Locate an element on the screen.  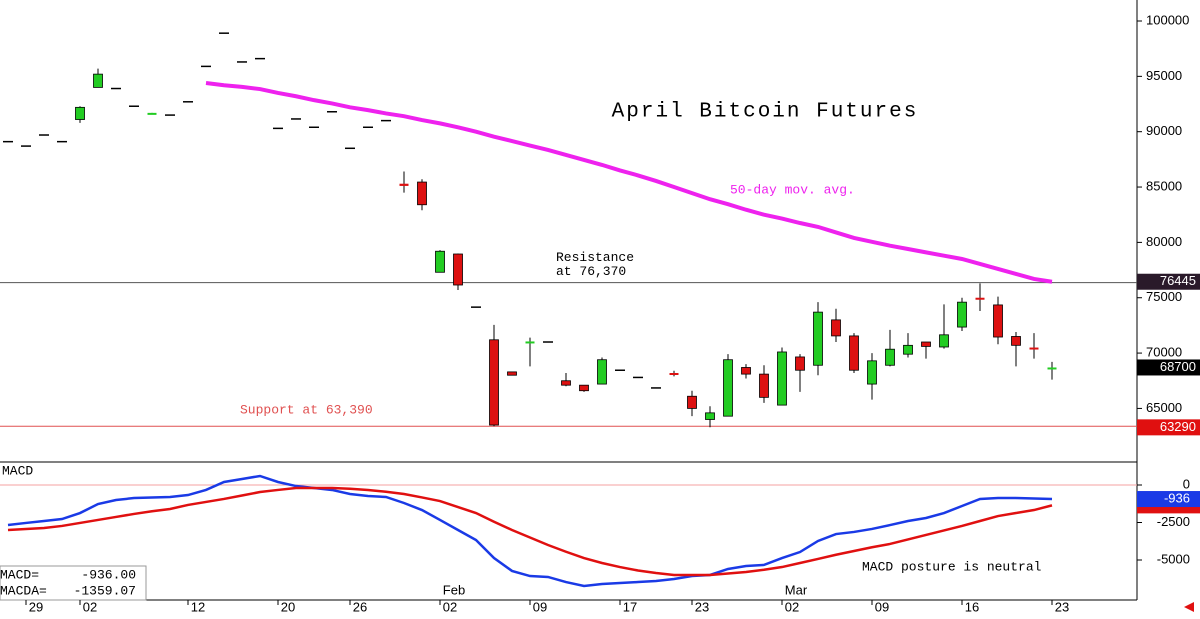
x-tick-label: 26 is located at coordinates (360, 606).